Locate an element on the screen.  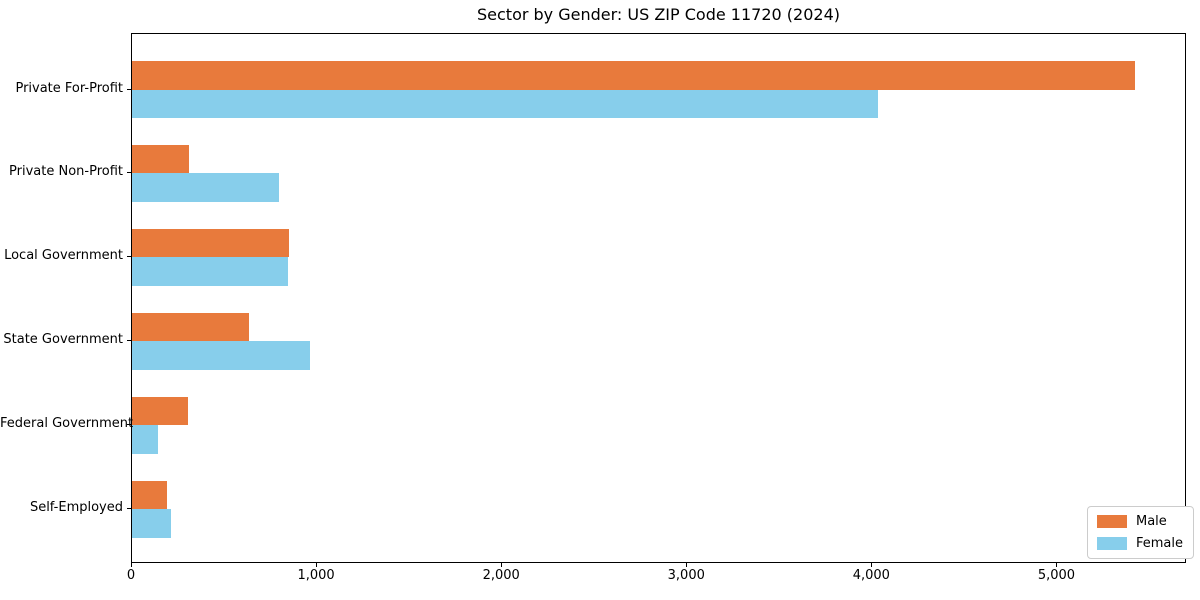
legend-swatch-female is located at coordinates (1112, 543).